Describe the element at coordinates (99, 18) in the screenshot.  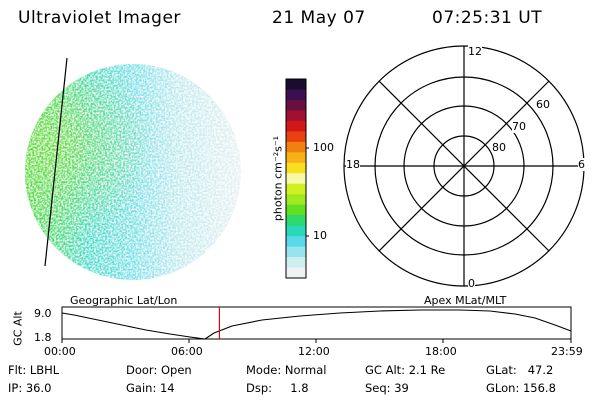
I see `instrument-title: Ultraviolet Imager` at that location.